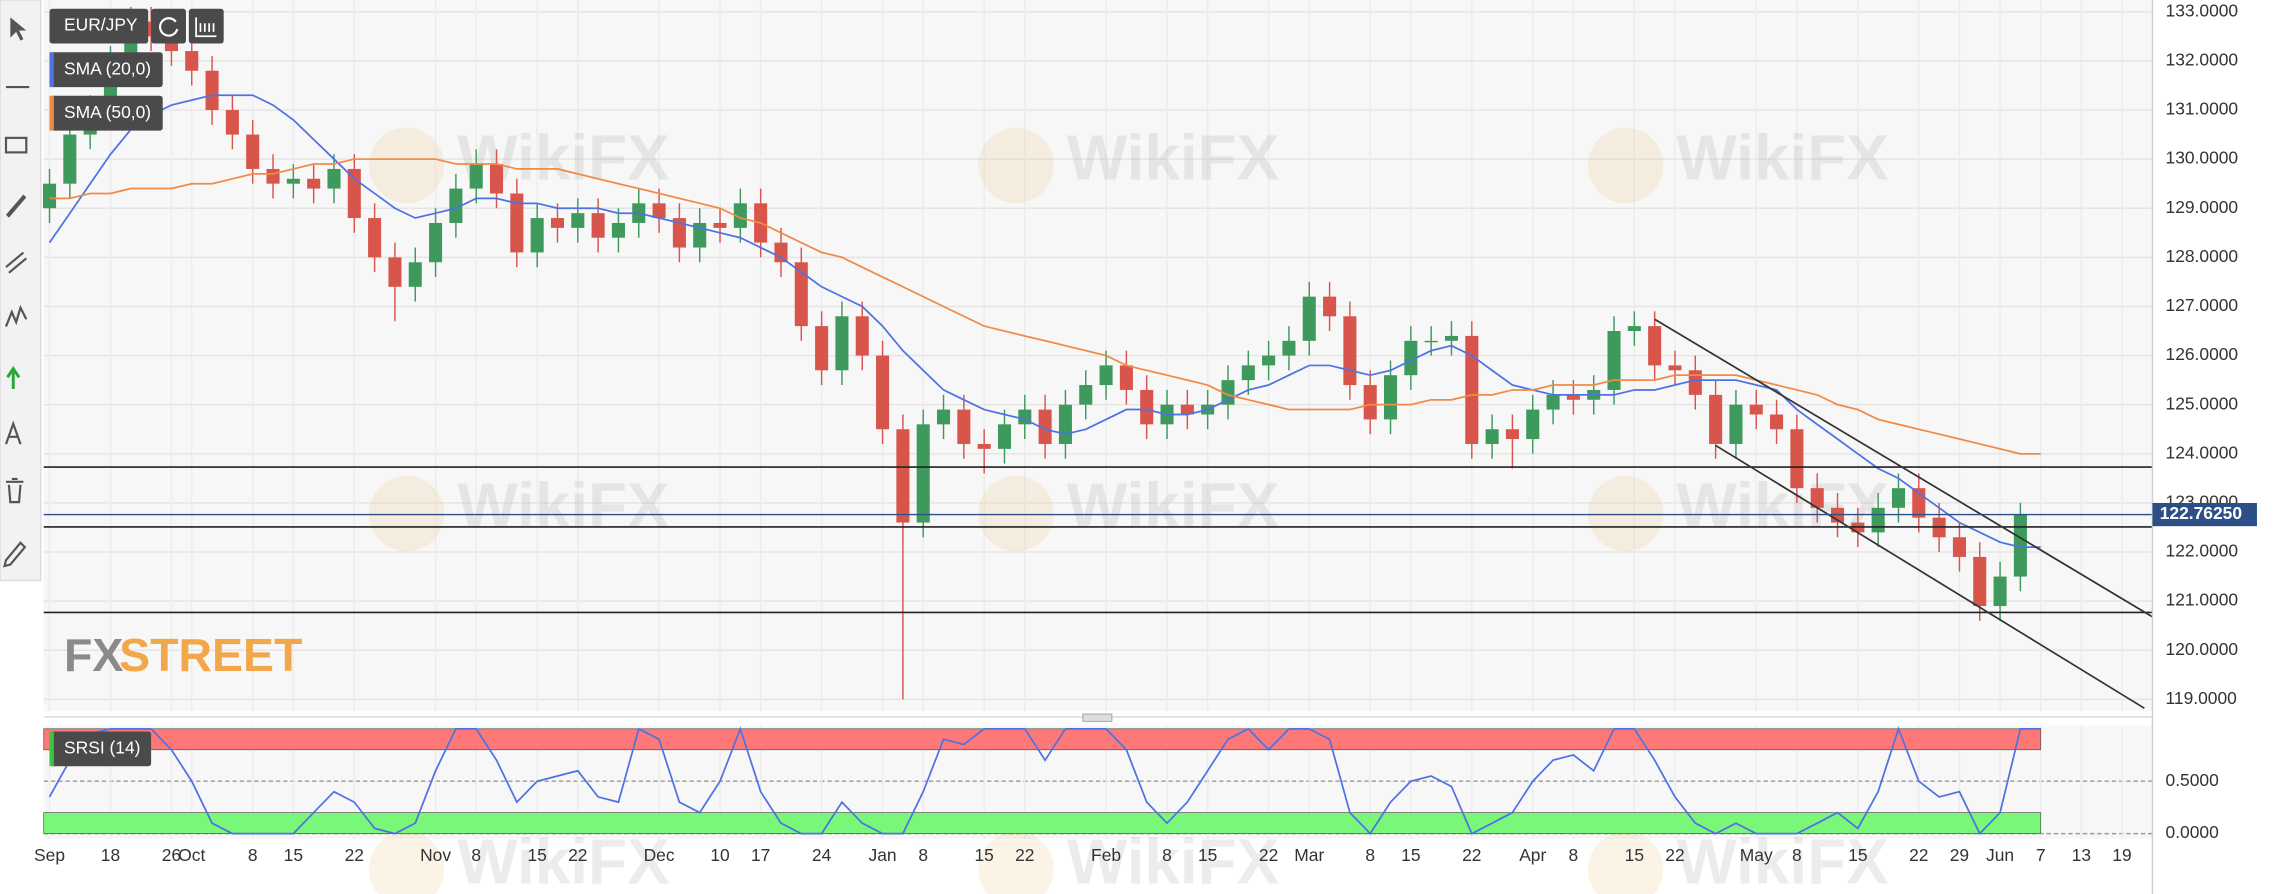 Image resolution: width=2276 pixels, height=894 pixels. I want to click on refresh-icon, so click(169, 27).